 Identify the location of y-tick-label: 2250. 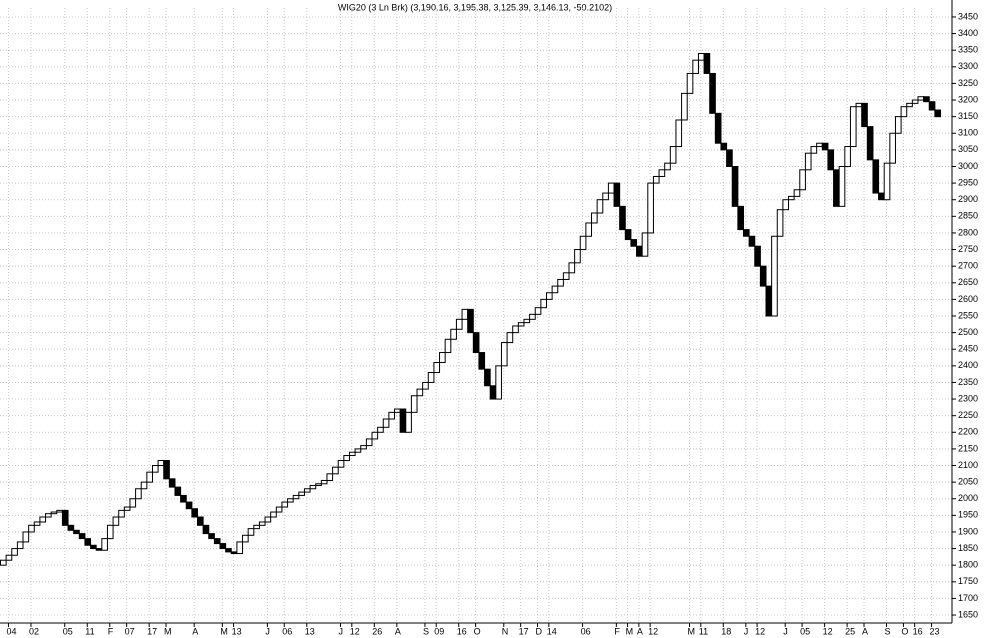
(968, 415).